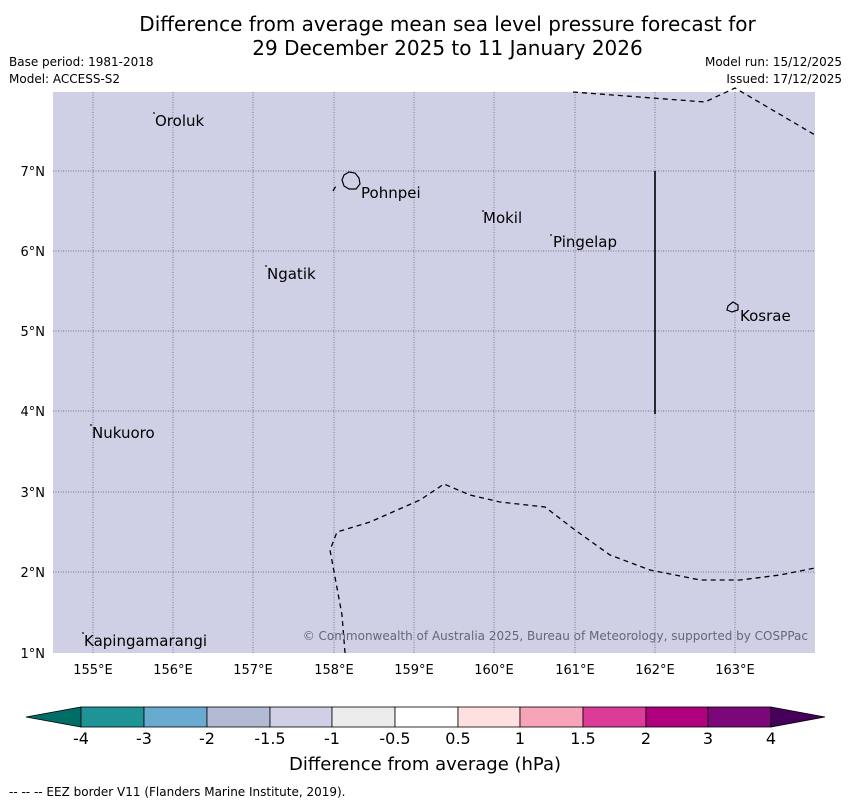 This screenshot has height=804, width=850. I want to click on lon-label-157: 157°E, so click(253, 670).